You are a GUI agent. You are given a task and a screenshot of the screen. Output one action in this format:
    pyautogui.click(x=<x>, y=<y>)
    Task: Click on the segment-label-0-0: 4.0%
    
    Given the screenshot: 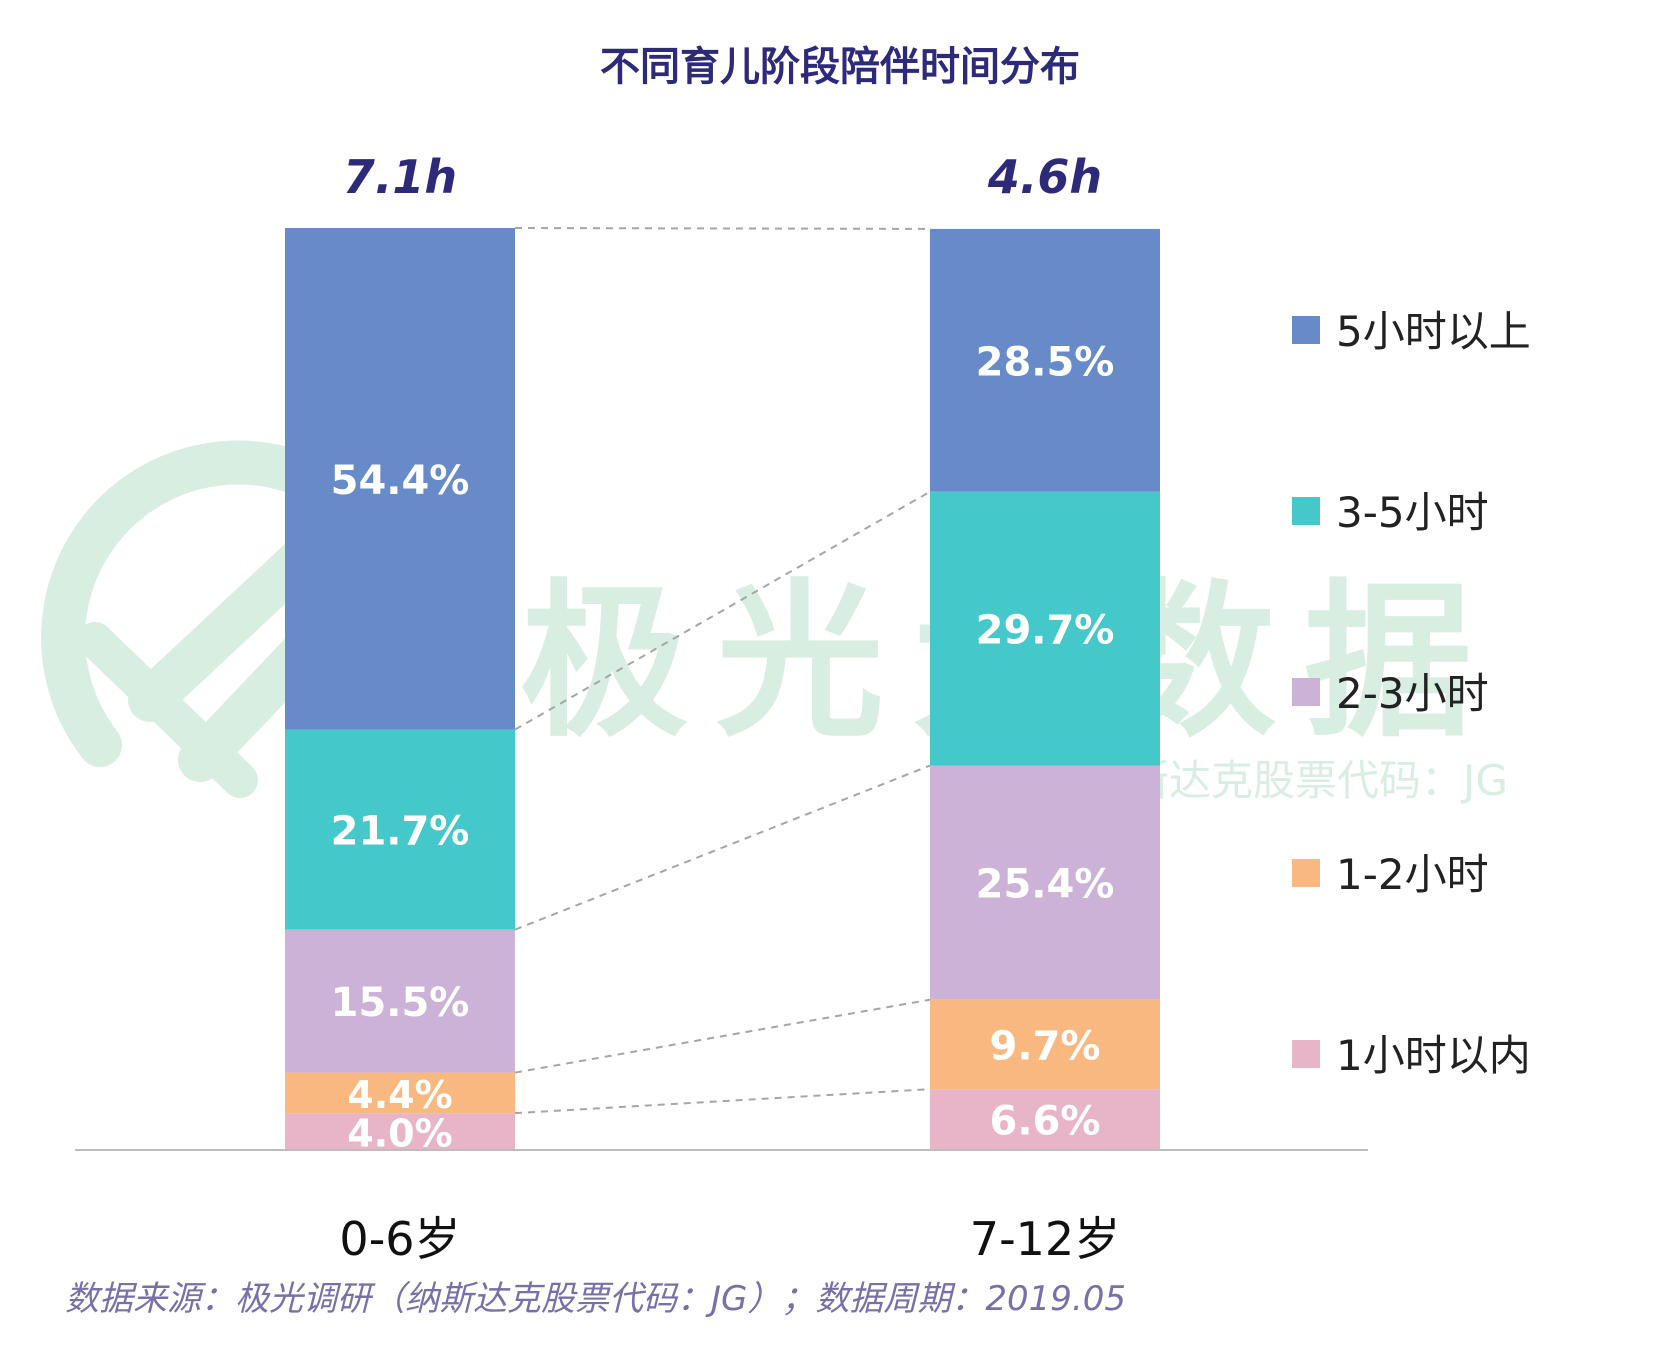 What is the action you would take?
    pyautogui.click(x=399, y=1134)
    